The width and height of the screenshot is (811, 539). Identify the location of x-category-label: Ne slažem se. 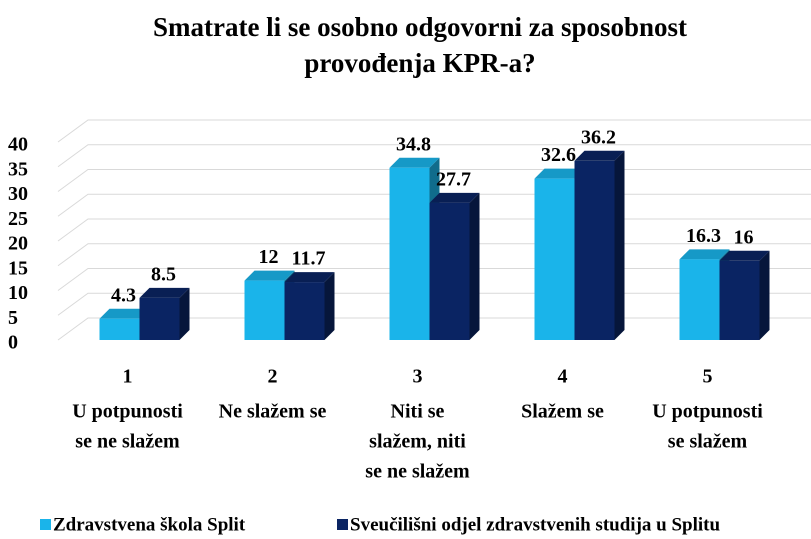
(273, 412).